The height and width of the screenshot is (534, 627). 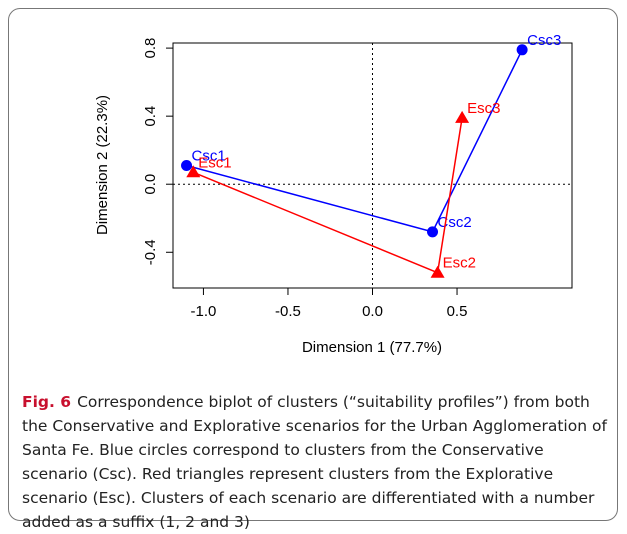 I want to click on x-tick-label: 0.5, so click(x=457, y=311).